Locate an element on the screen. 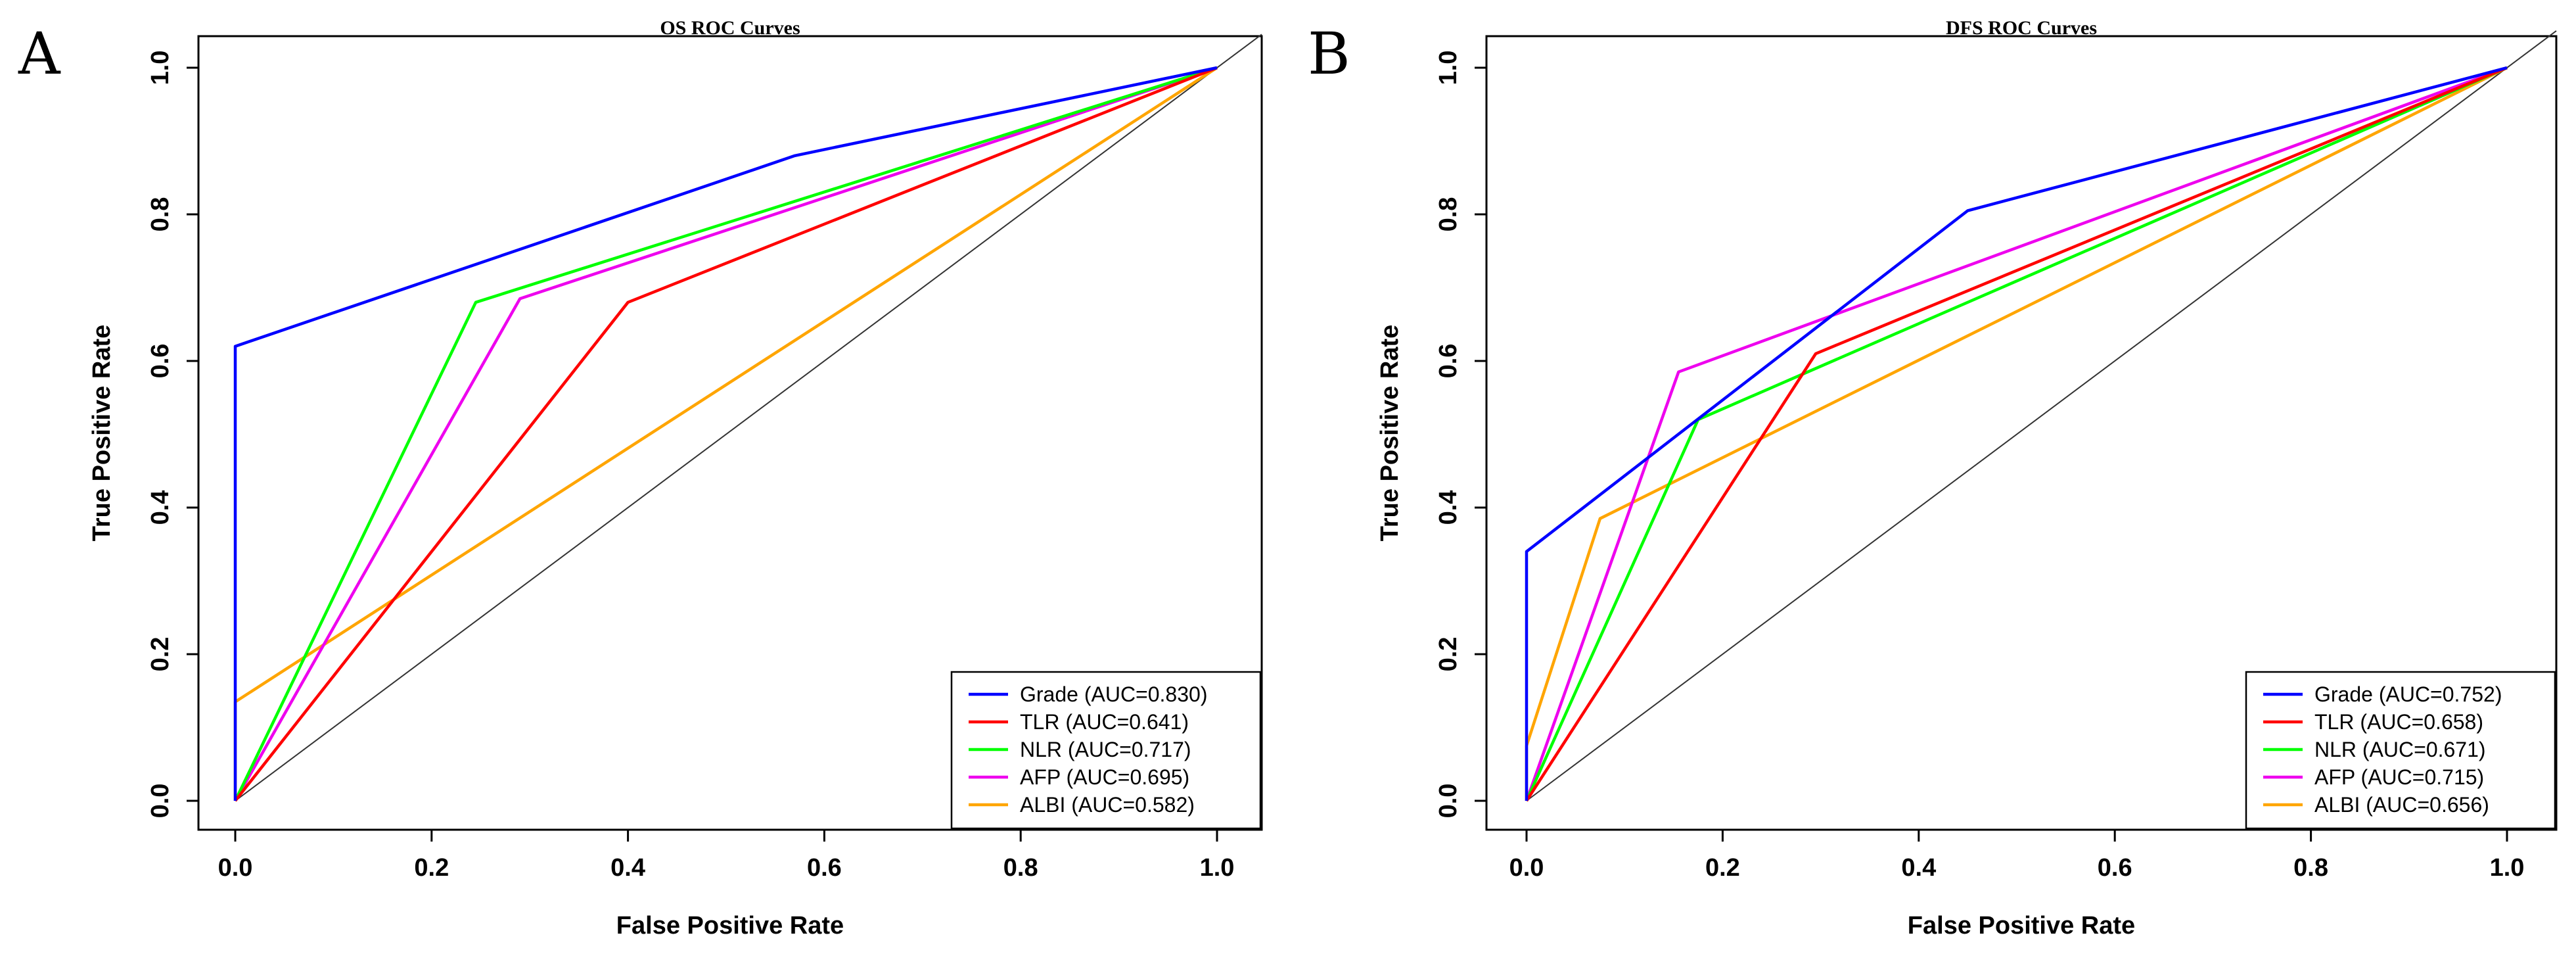 Image resolution: width=2576 pixels, height=954 pixels. legend-label-tlr: TLR (AUC=0.641) is located at coordinates (1104, 722).